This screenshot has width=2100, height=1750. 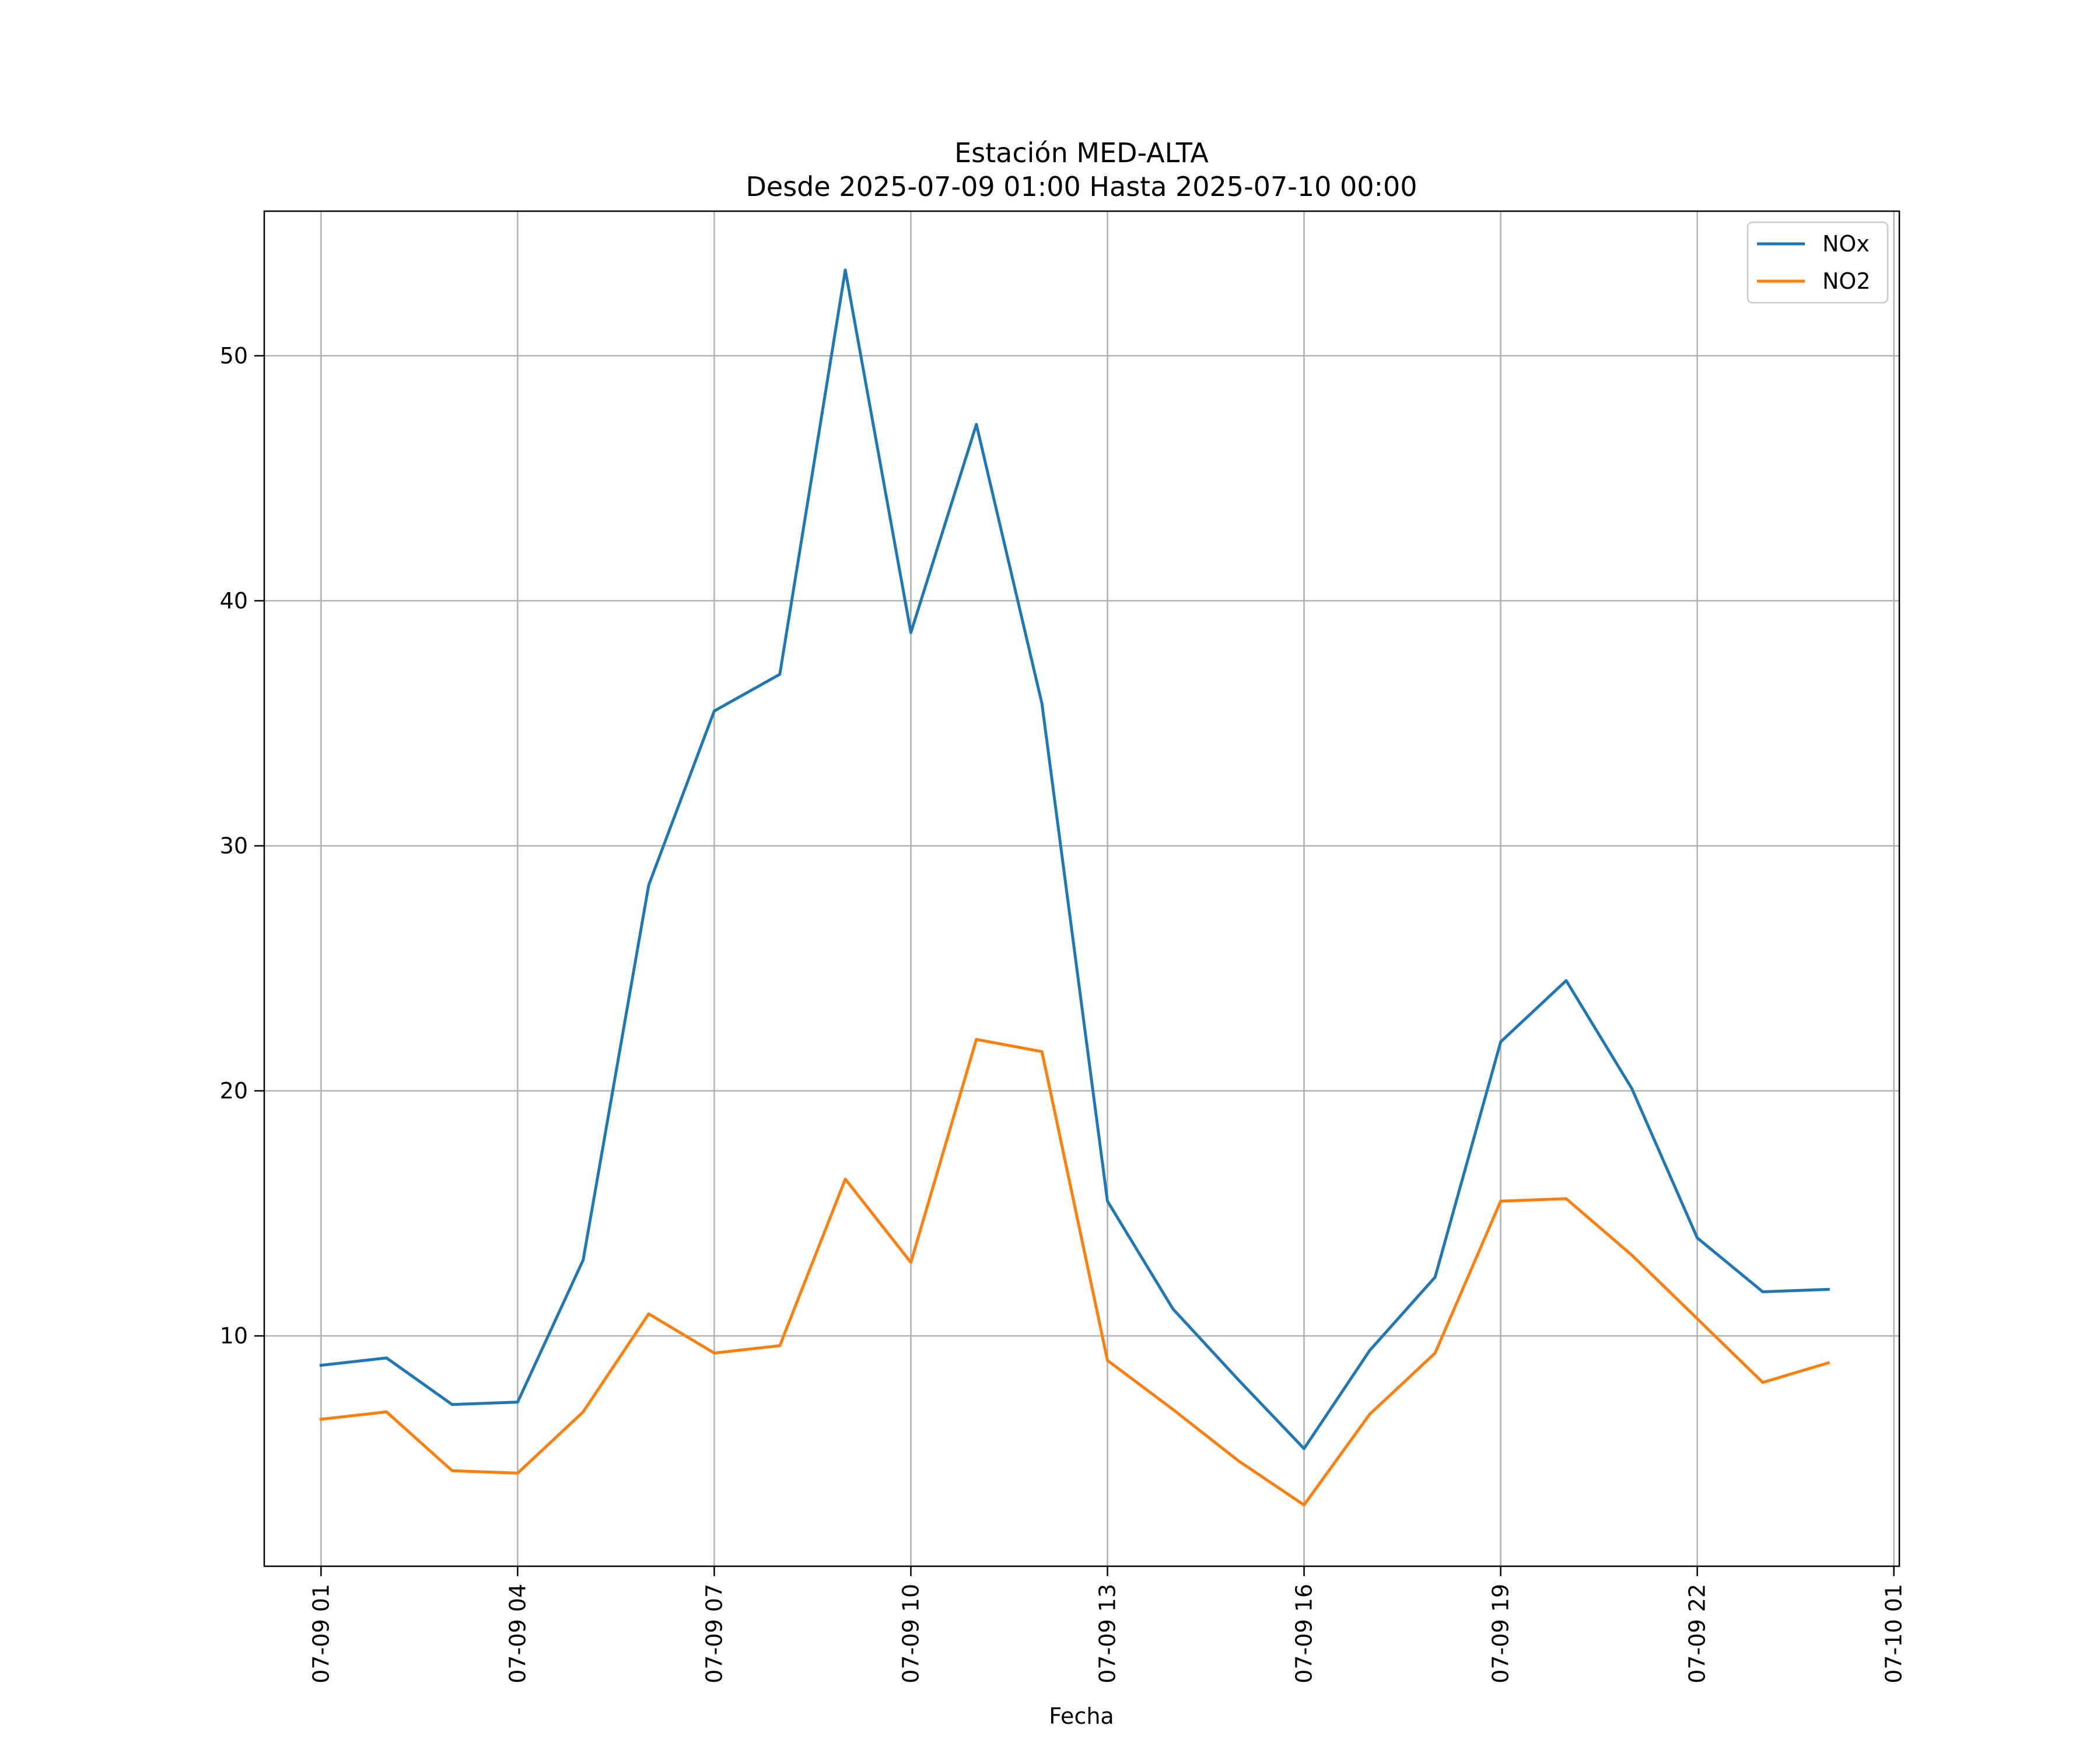 What do you see at coordinates (910, 1634) in the screenshot?
I see `x-tick-label: 07-09 10` at bounding box center [910, 1634].